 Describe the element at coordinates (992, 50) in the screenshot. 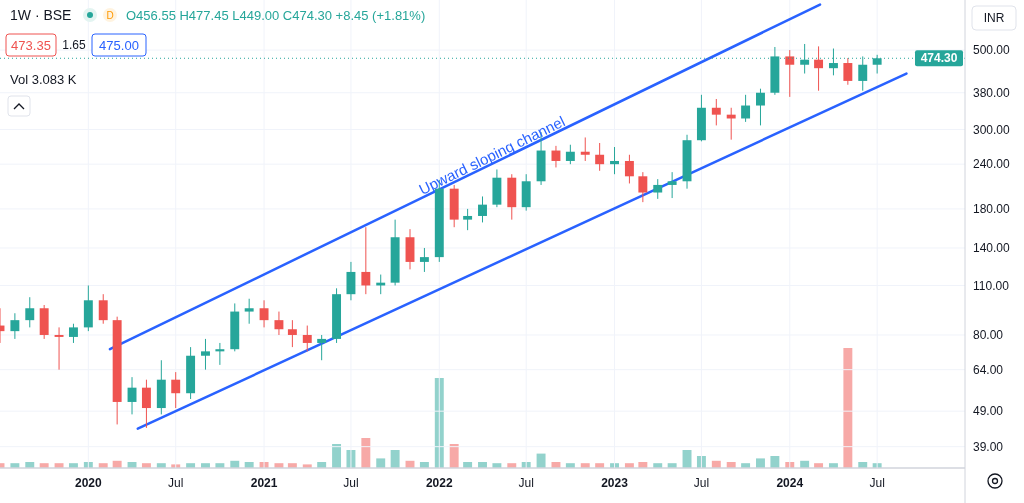

I see `y-tick-label: 500.00` at that location.